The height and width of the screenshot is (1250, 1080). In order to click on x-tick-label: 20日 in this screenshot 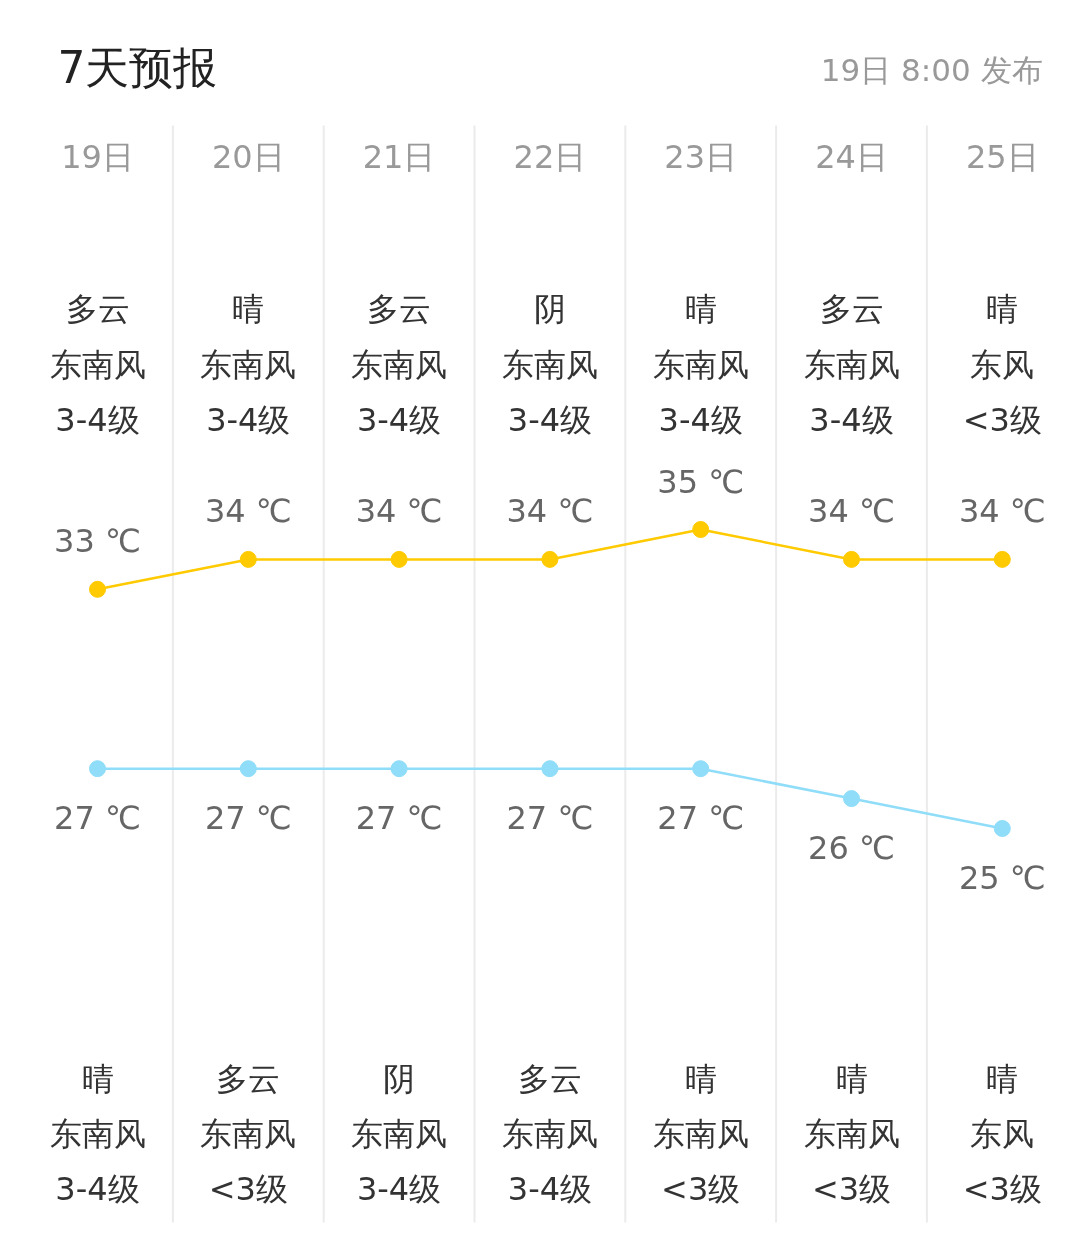, I will do `click(248, 156)`.